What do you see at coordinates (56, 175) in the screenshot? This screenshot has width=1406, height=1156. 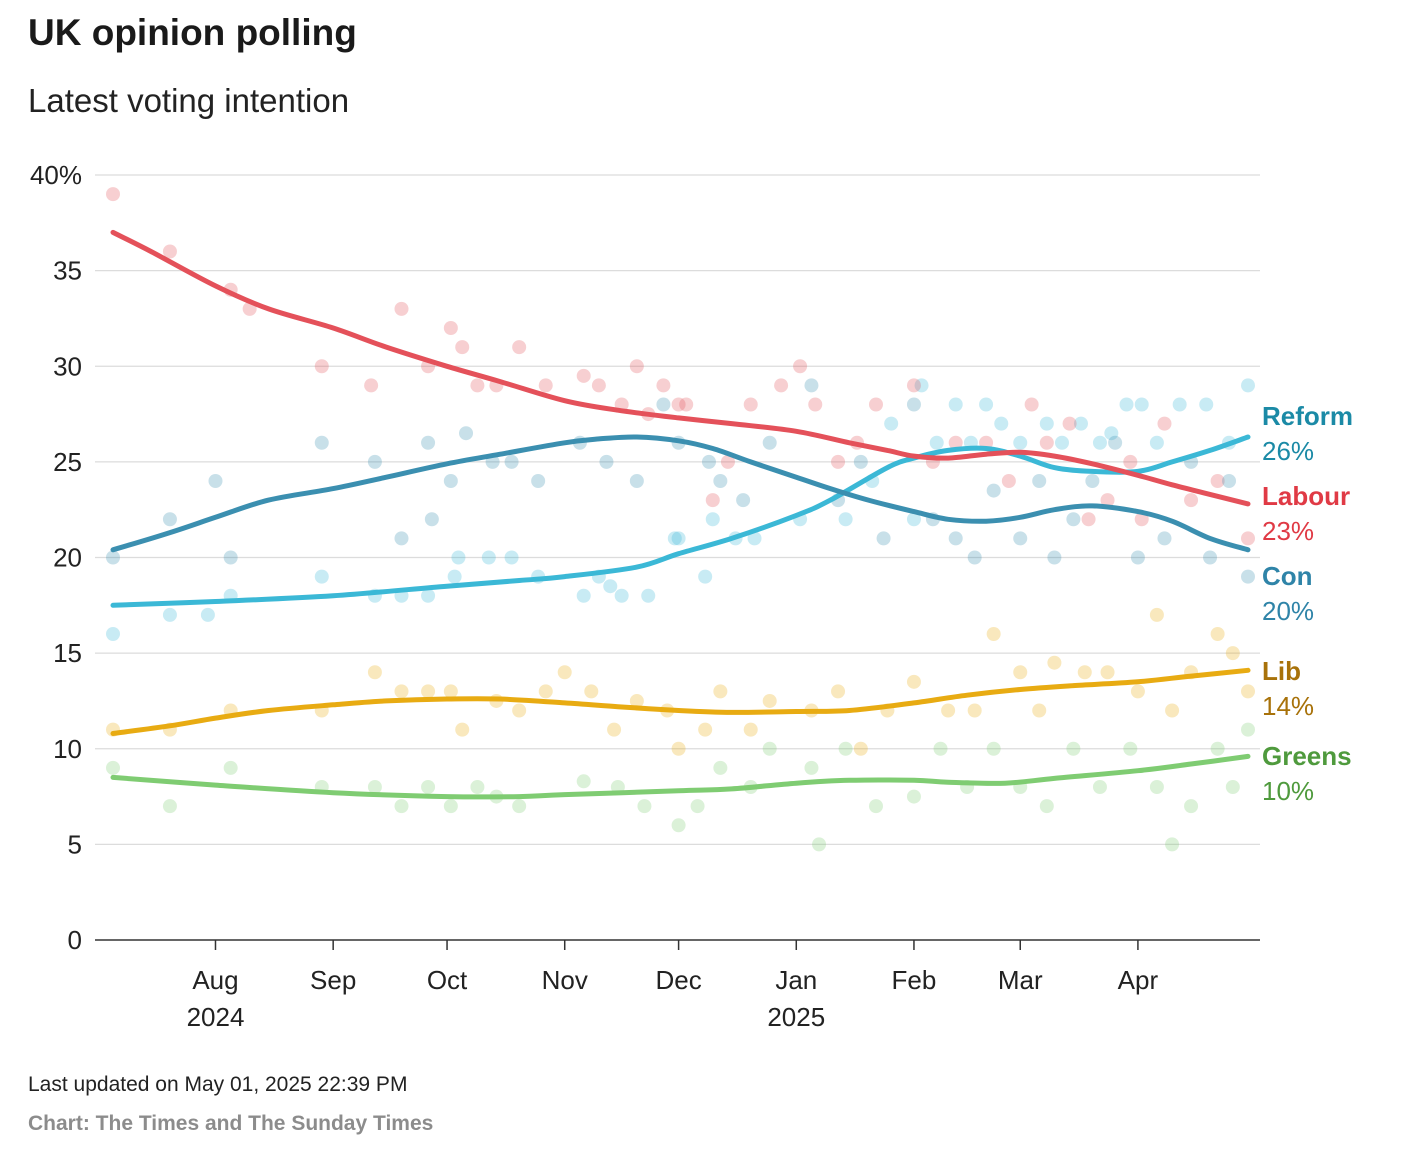 I see `y-tick-label: 40%` at bounding box center [56, 175].